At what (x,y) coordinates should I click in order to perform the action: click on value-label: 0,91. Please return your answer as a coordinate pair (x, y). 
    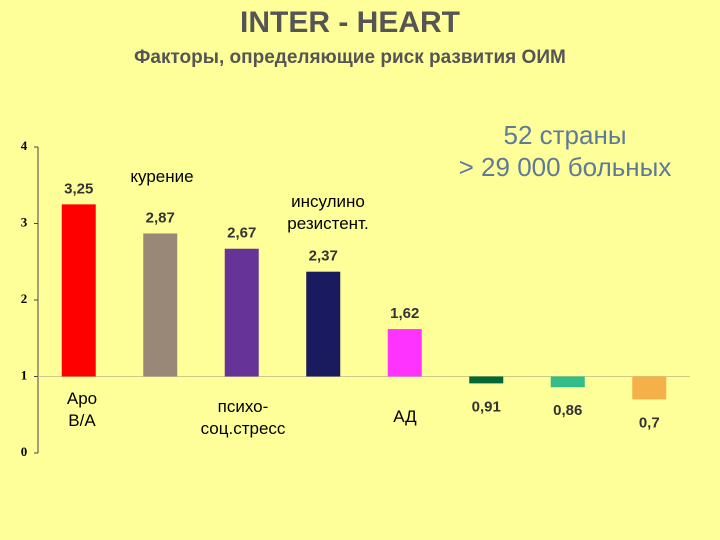
    Looking at the image, I should click on (486, 406).